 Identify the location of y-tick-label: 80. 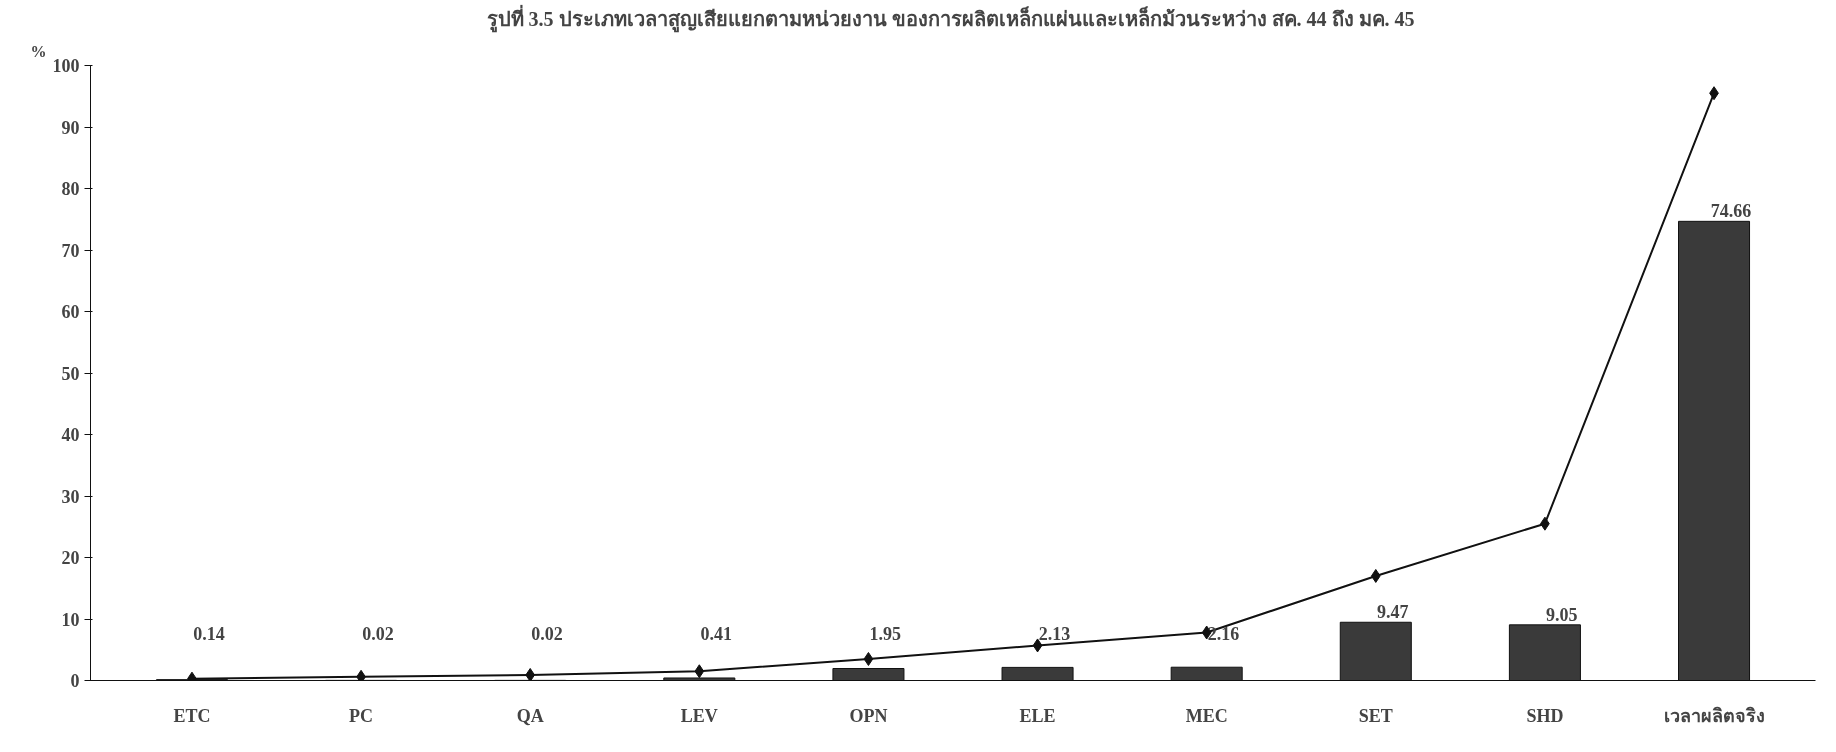
(70, 189).